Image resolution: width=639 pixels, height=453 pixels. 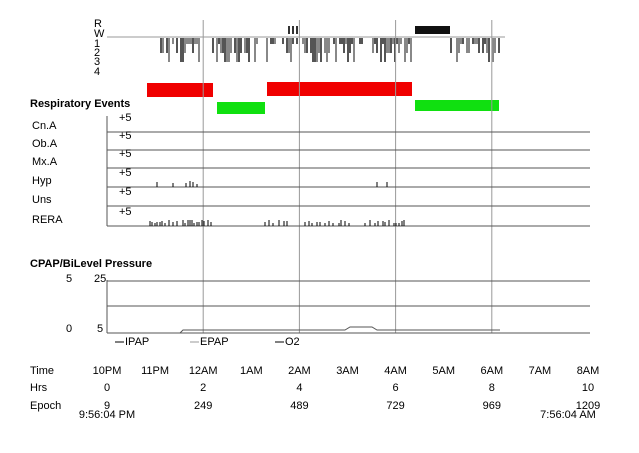 What do you see at coordinates (432, 30) in the screenshot?
I see `rem-block` at bounding box center [432, 30].